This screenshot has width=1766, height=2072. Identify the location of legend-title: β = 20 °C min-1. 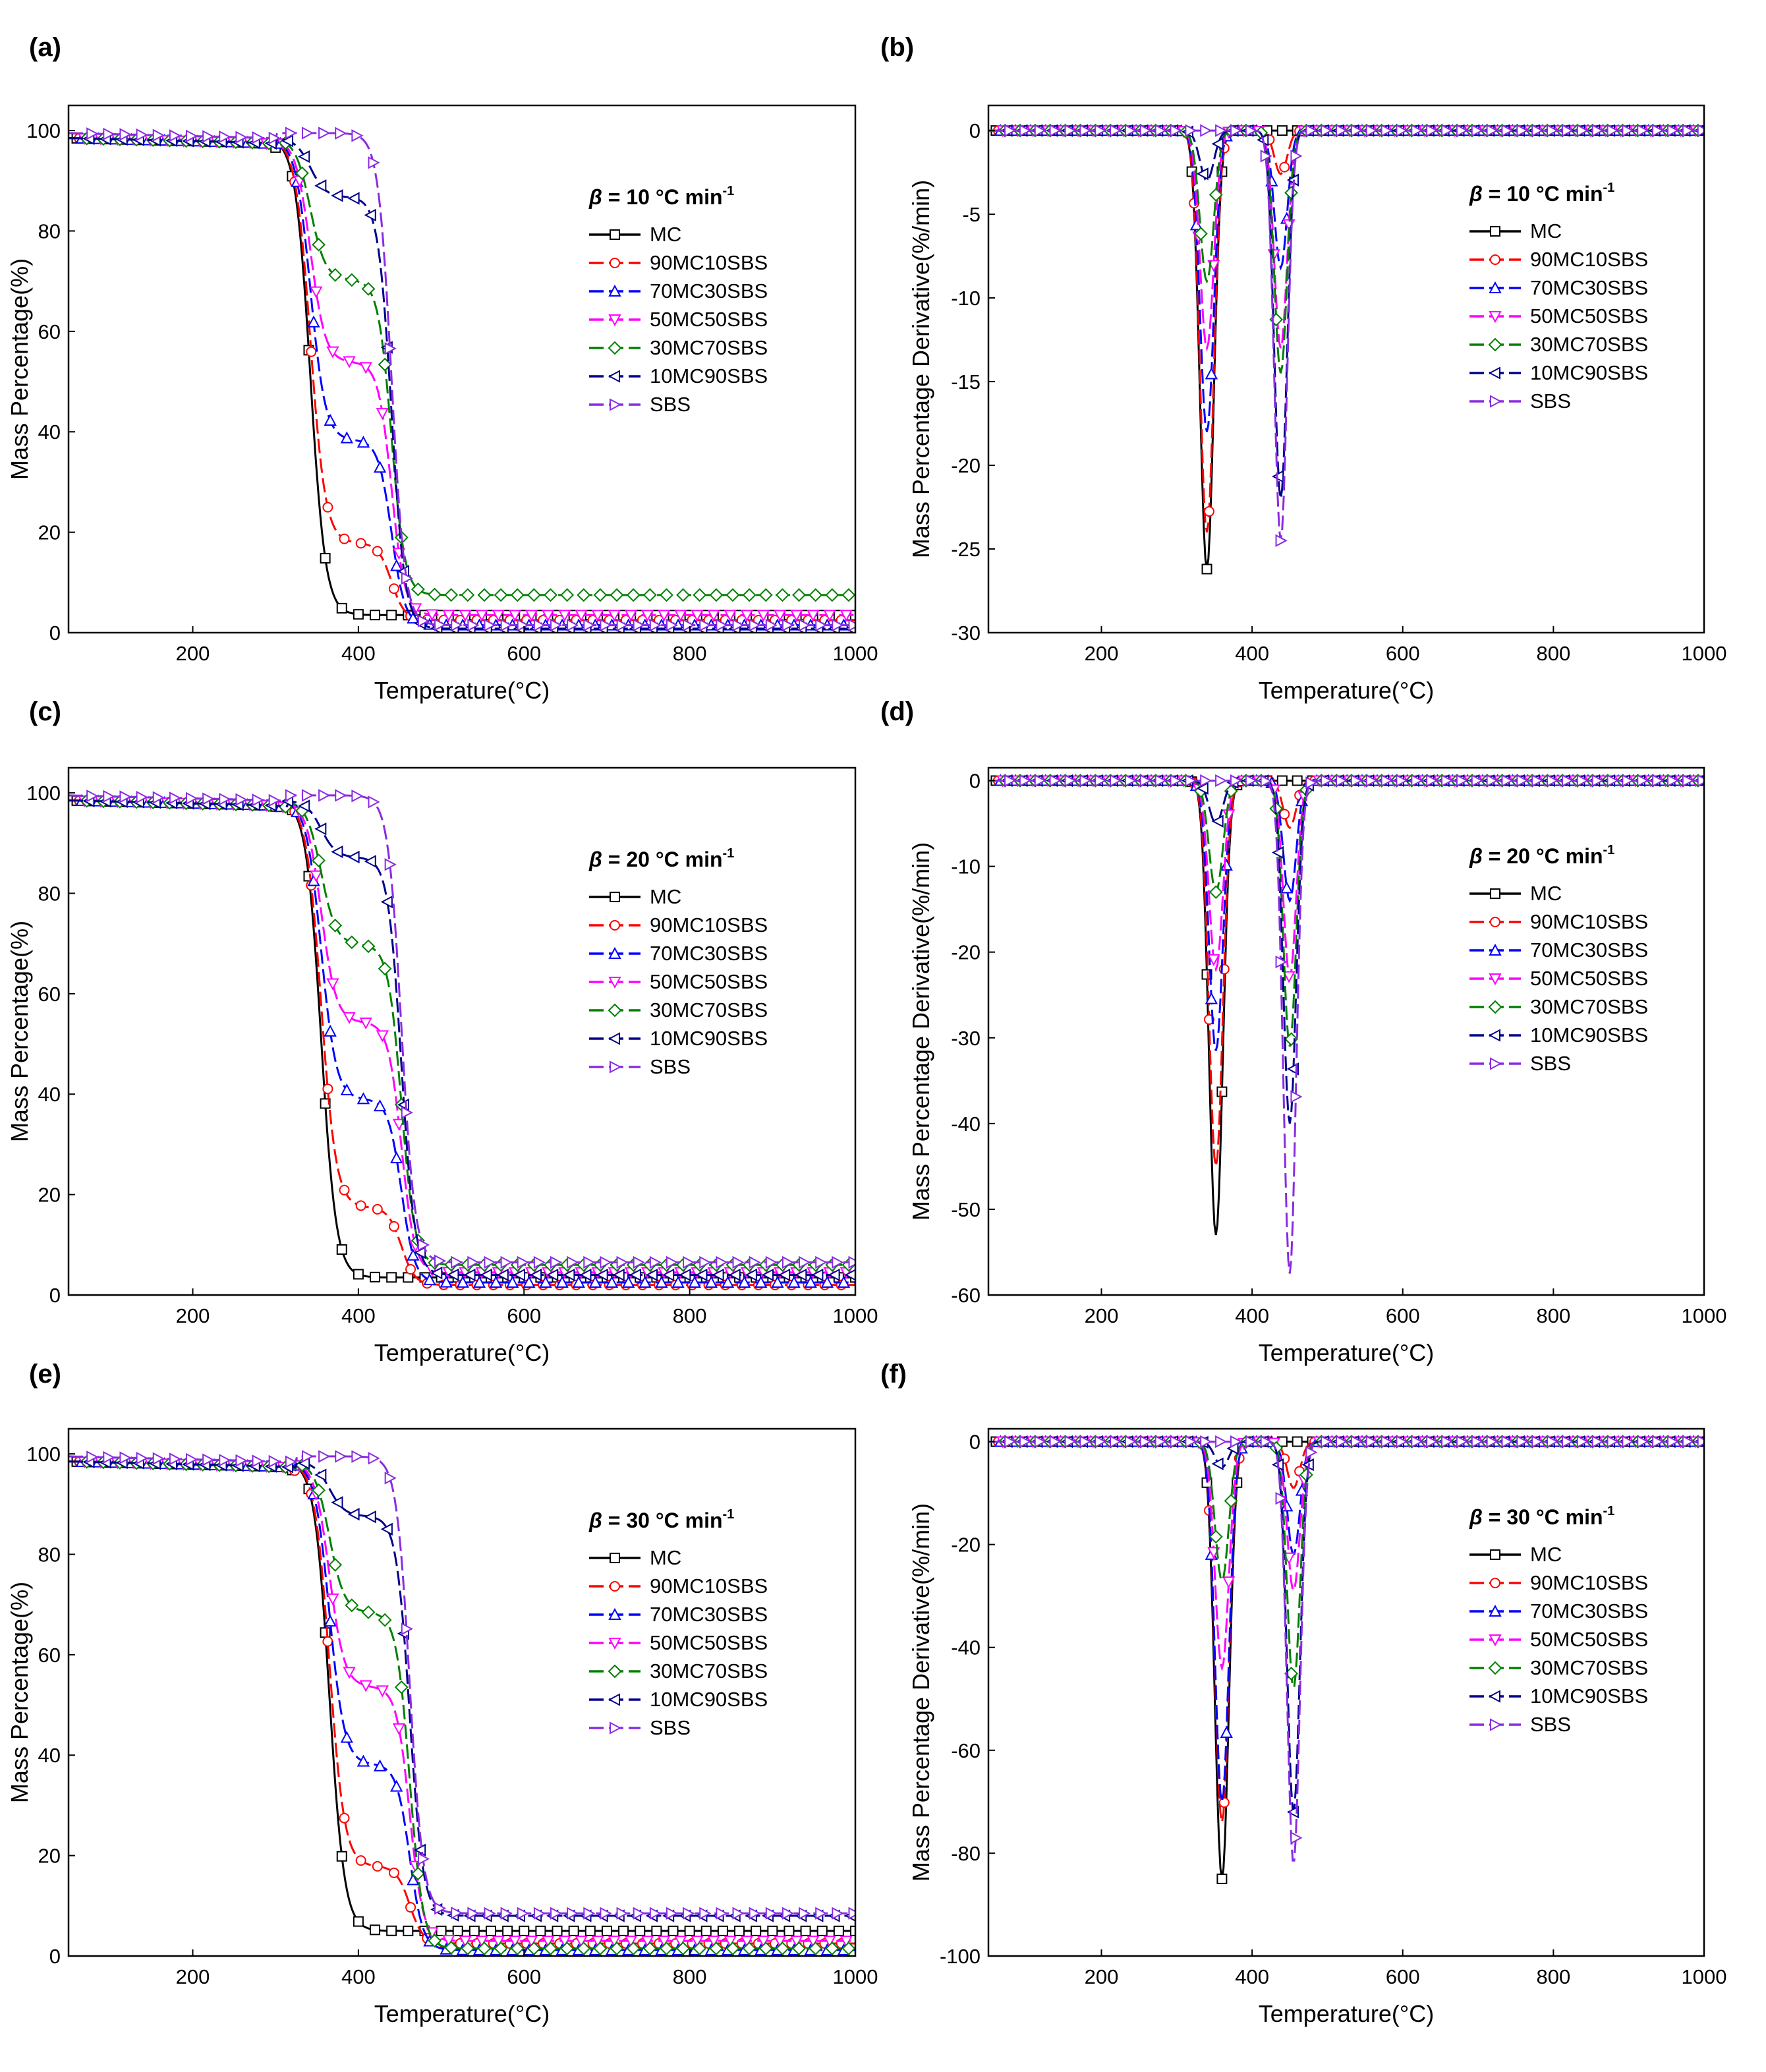
(661, 858).